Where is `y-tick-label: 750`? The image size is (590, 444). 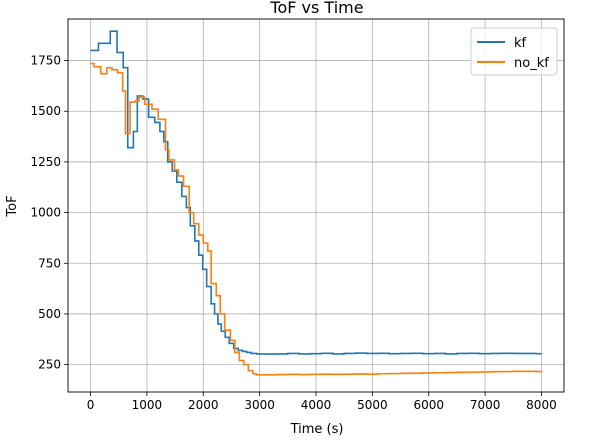
y-tick-label: 750 is located at coordinates (49, 263).